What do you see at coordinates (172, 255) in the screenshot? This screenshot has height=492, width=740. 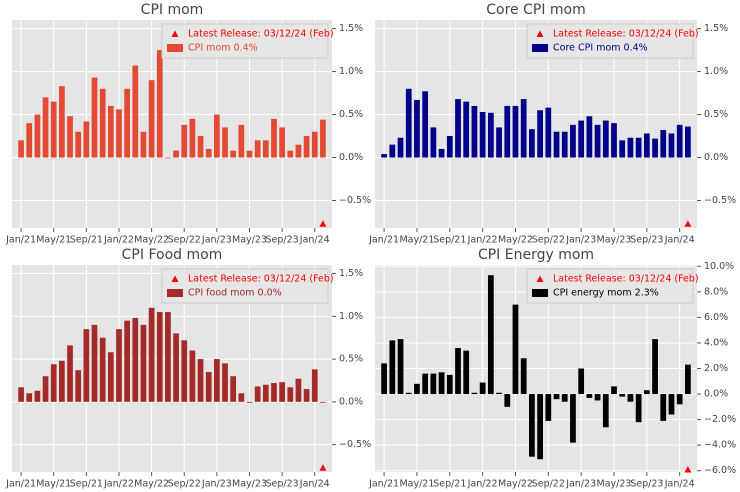 I see `chart-title: CPI Food mom` at bounding box center [172, 255].